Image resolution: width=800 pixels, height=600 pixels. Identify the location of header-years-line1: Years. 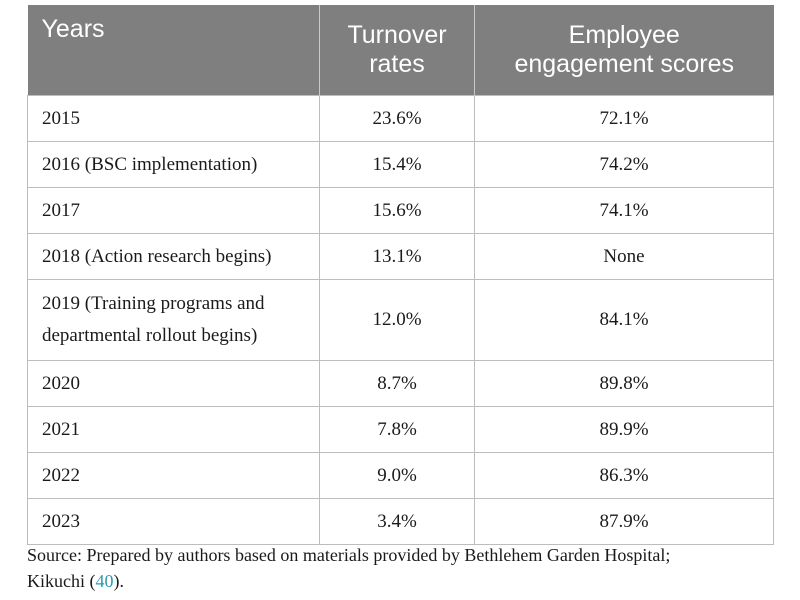
(73, 29).